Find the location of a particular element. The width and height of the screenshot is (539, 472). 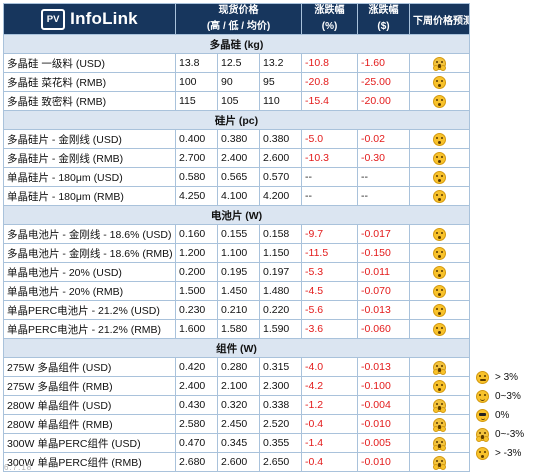

price-avg: 1.590 is located at coordinates (280, 329).